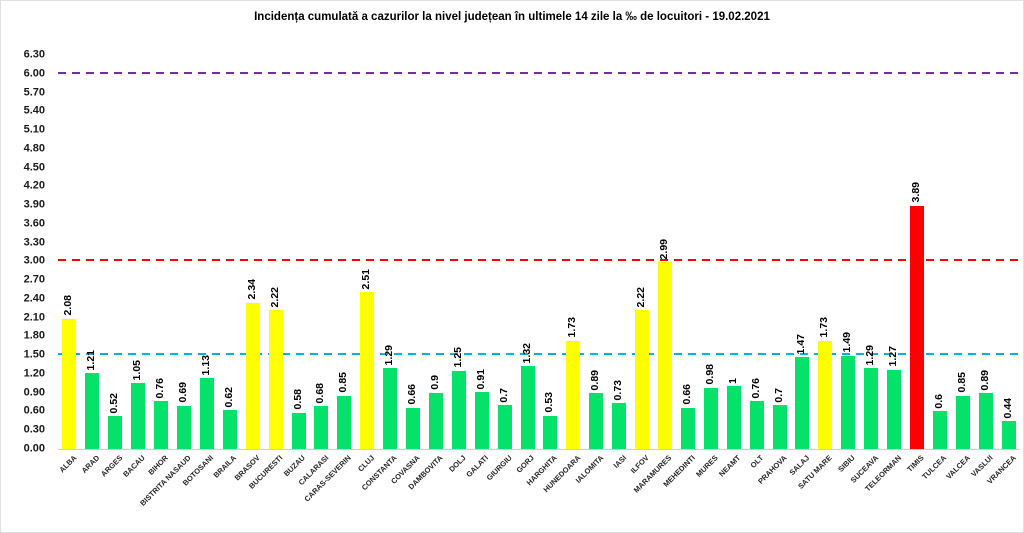 This screenshot has height=533, width=1024. I want to click on bar-column: 0.66 MEHEDINTI, so click(680, 272).